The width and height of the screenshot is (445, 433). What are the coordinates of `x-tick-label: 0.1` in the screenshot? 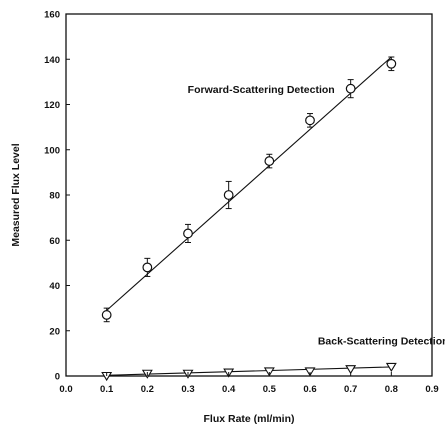 It's located at (107, 389).